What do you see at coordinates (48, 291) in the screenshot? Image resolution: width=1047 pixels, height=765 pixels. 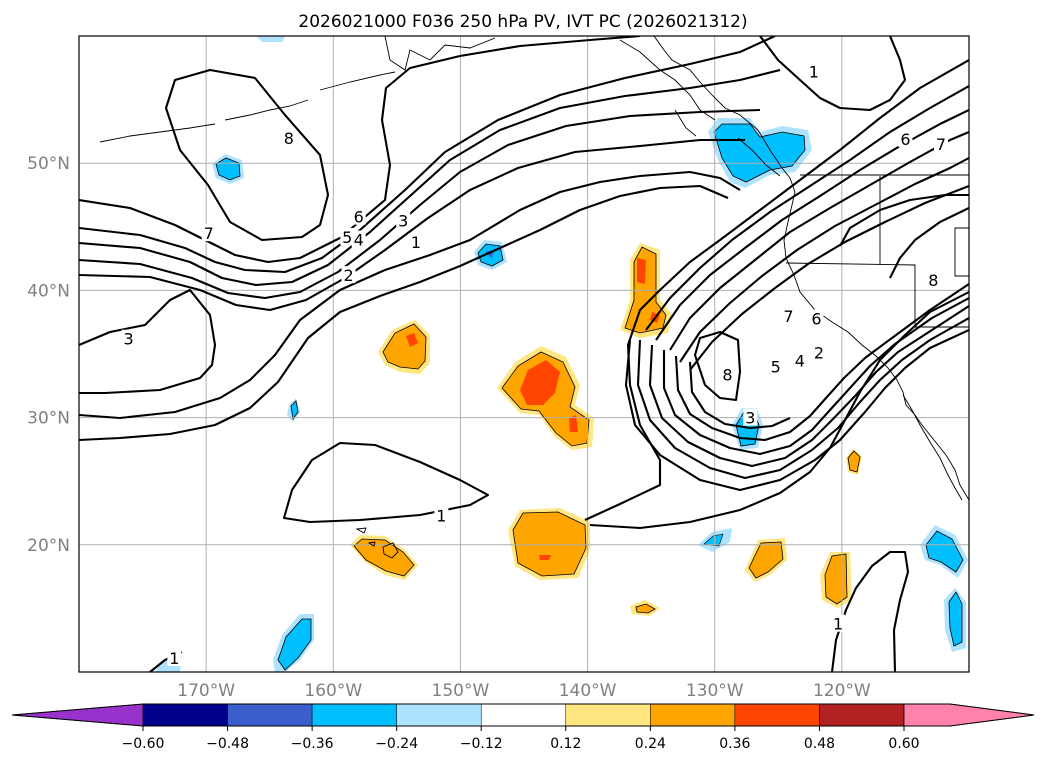 I see `lat-tick-label: 40°N` at bounding box center [48, 291].